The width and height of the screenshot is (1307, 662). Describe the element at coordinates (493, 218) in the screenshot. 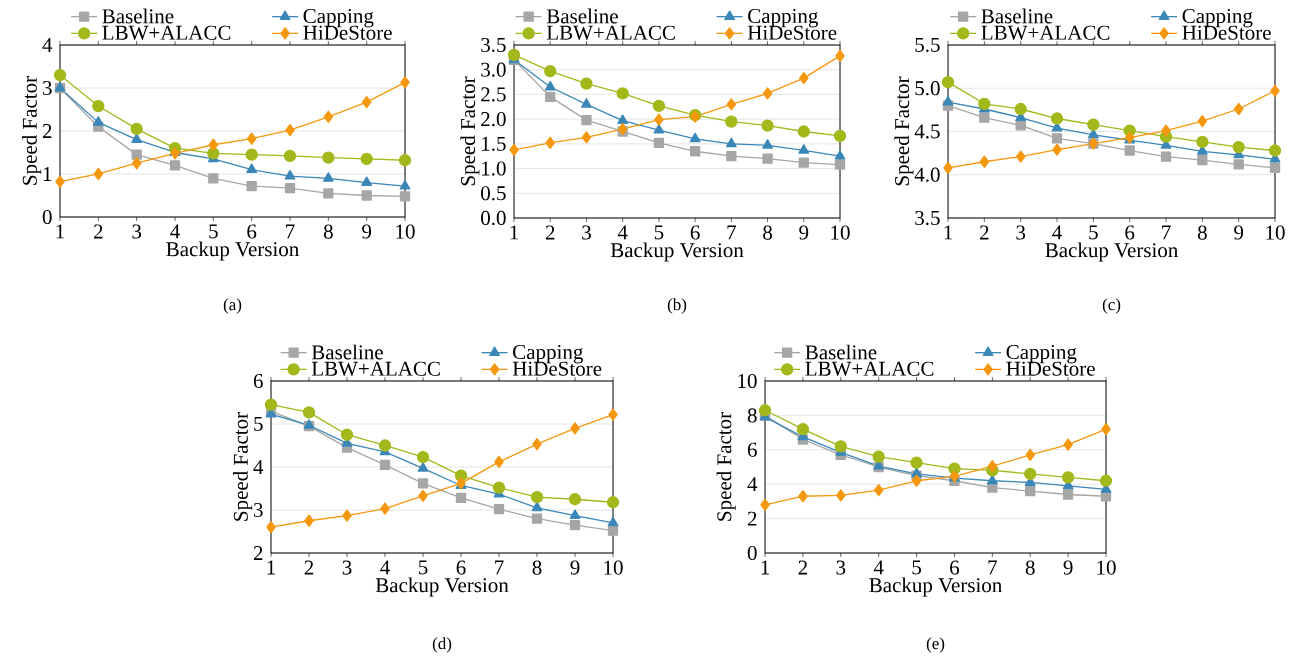

I see `y-tick-label: 0.0` at that location.